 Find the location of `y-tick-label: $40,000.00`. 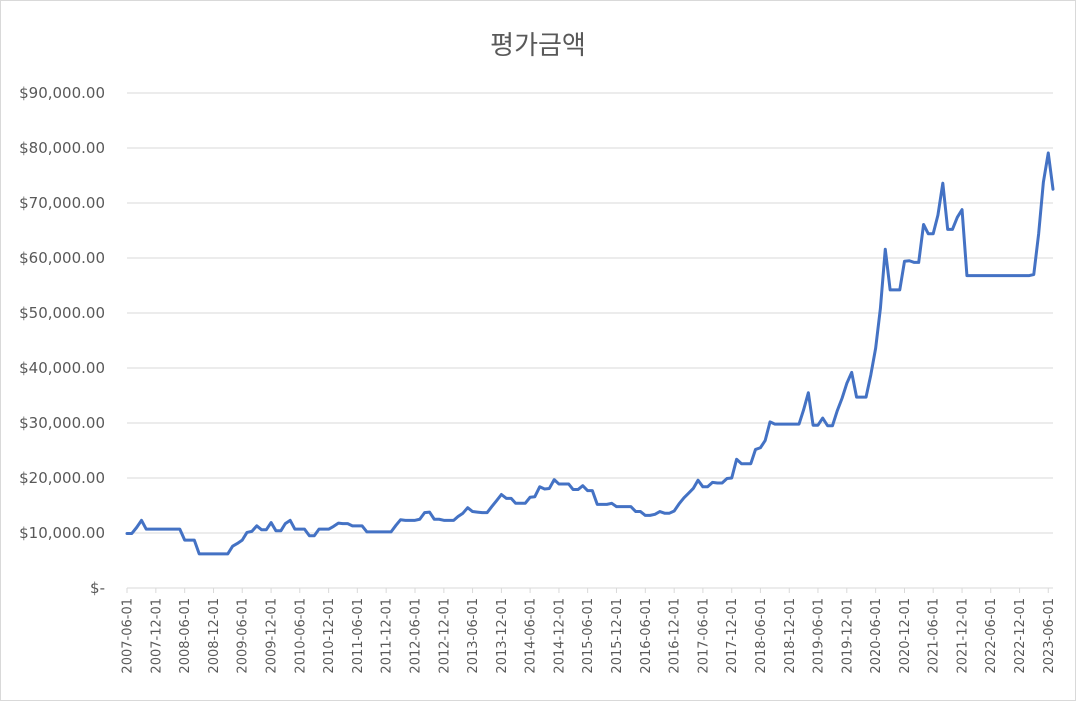

y-tick-label: $40,000.00 is located at coordinates (62, 368).